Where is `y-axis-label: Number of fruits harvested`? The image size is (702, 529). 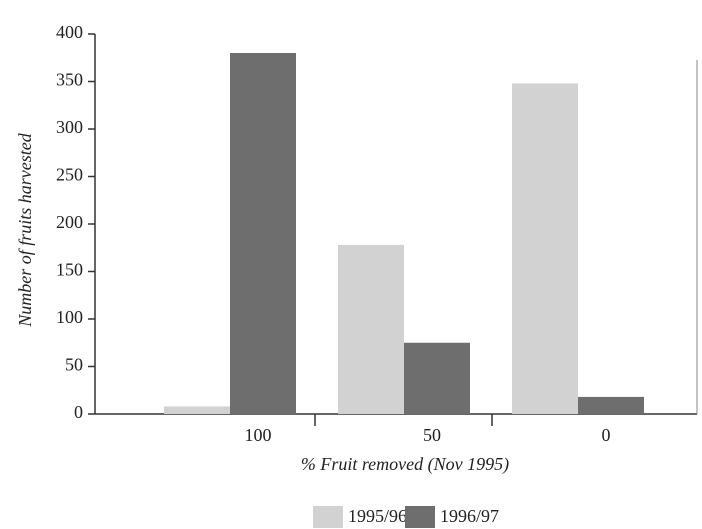 y-axis-label: Number of fruits harvested is located at coordinates (25, 229).